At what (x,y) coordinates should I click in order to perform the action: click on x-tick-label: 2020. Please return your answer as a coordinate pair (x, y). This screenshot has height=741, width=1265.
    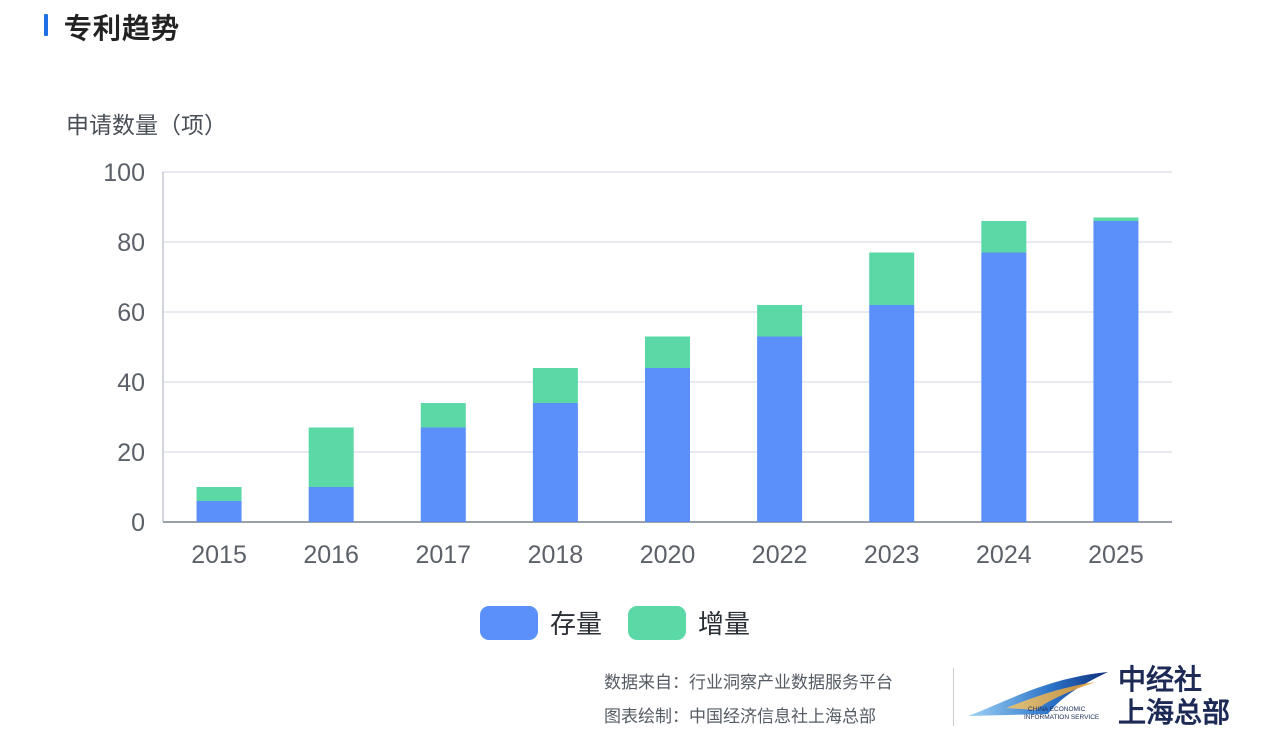
    Looking at the image, I should click on (668, 555).